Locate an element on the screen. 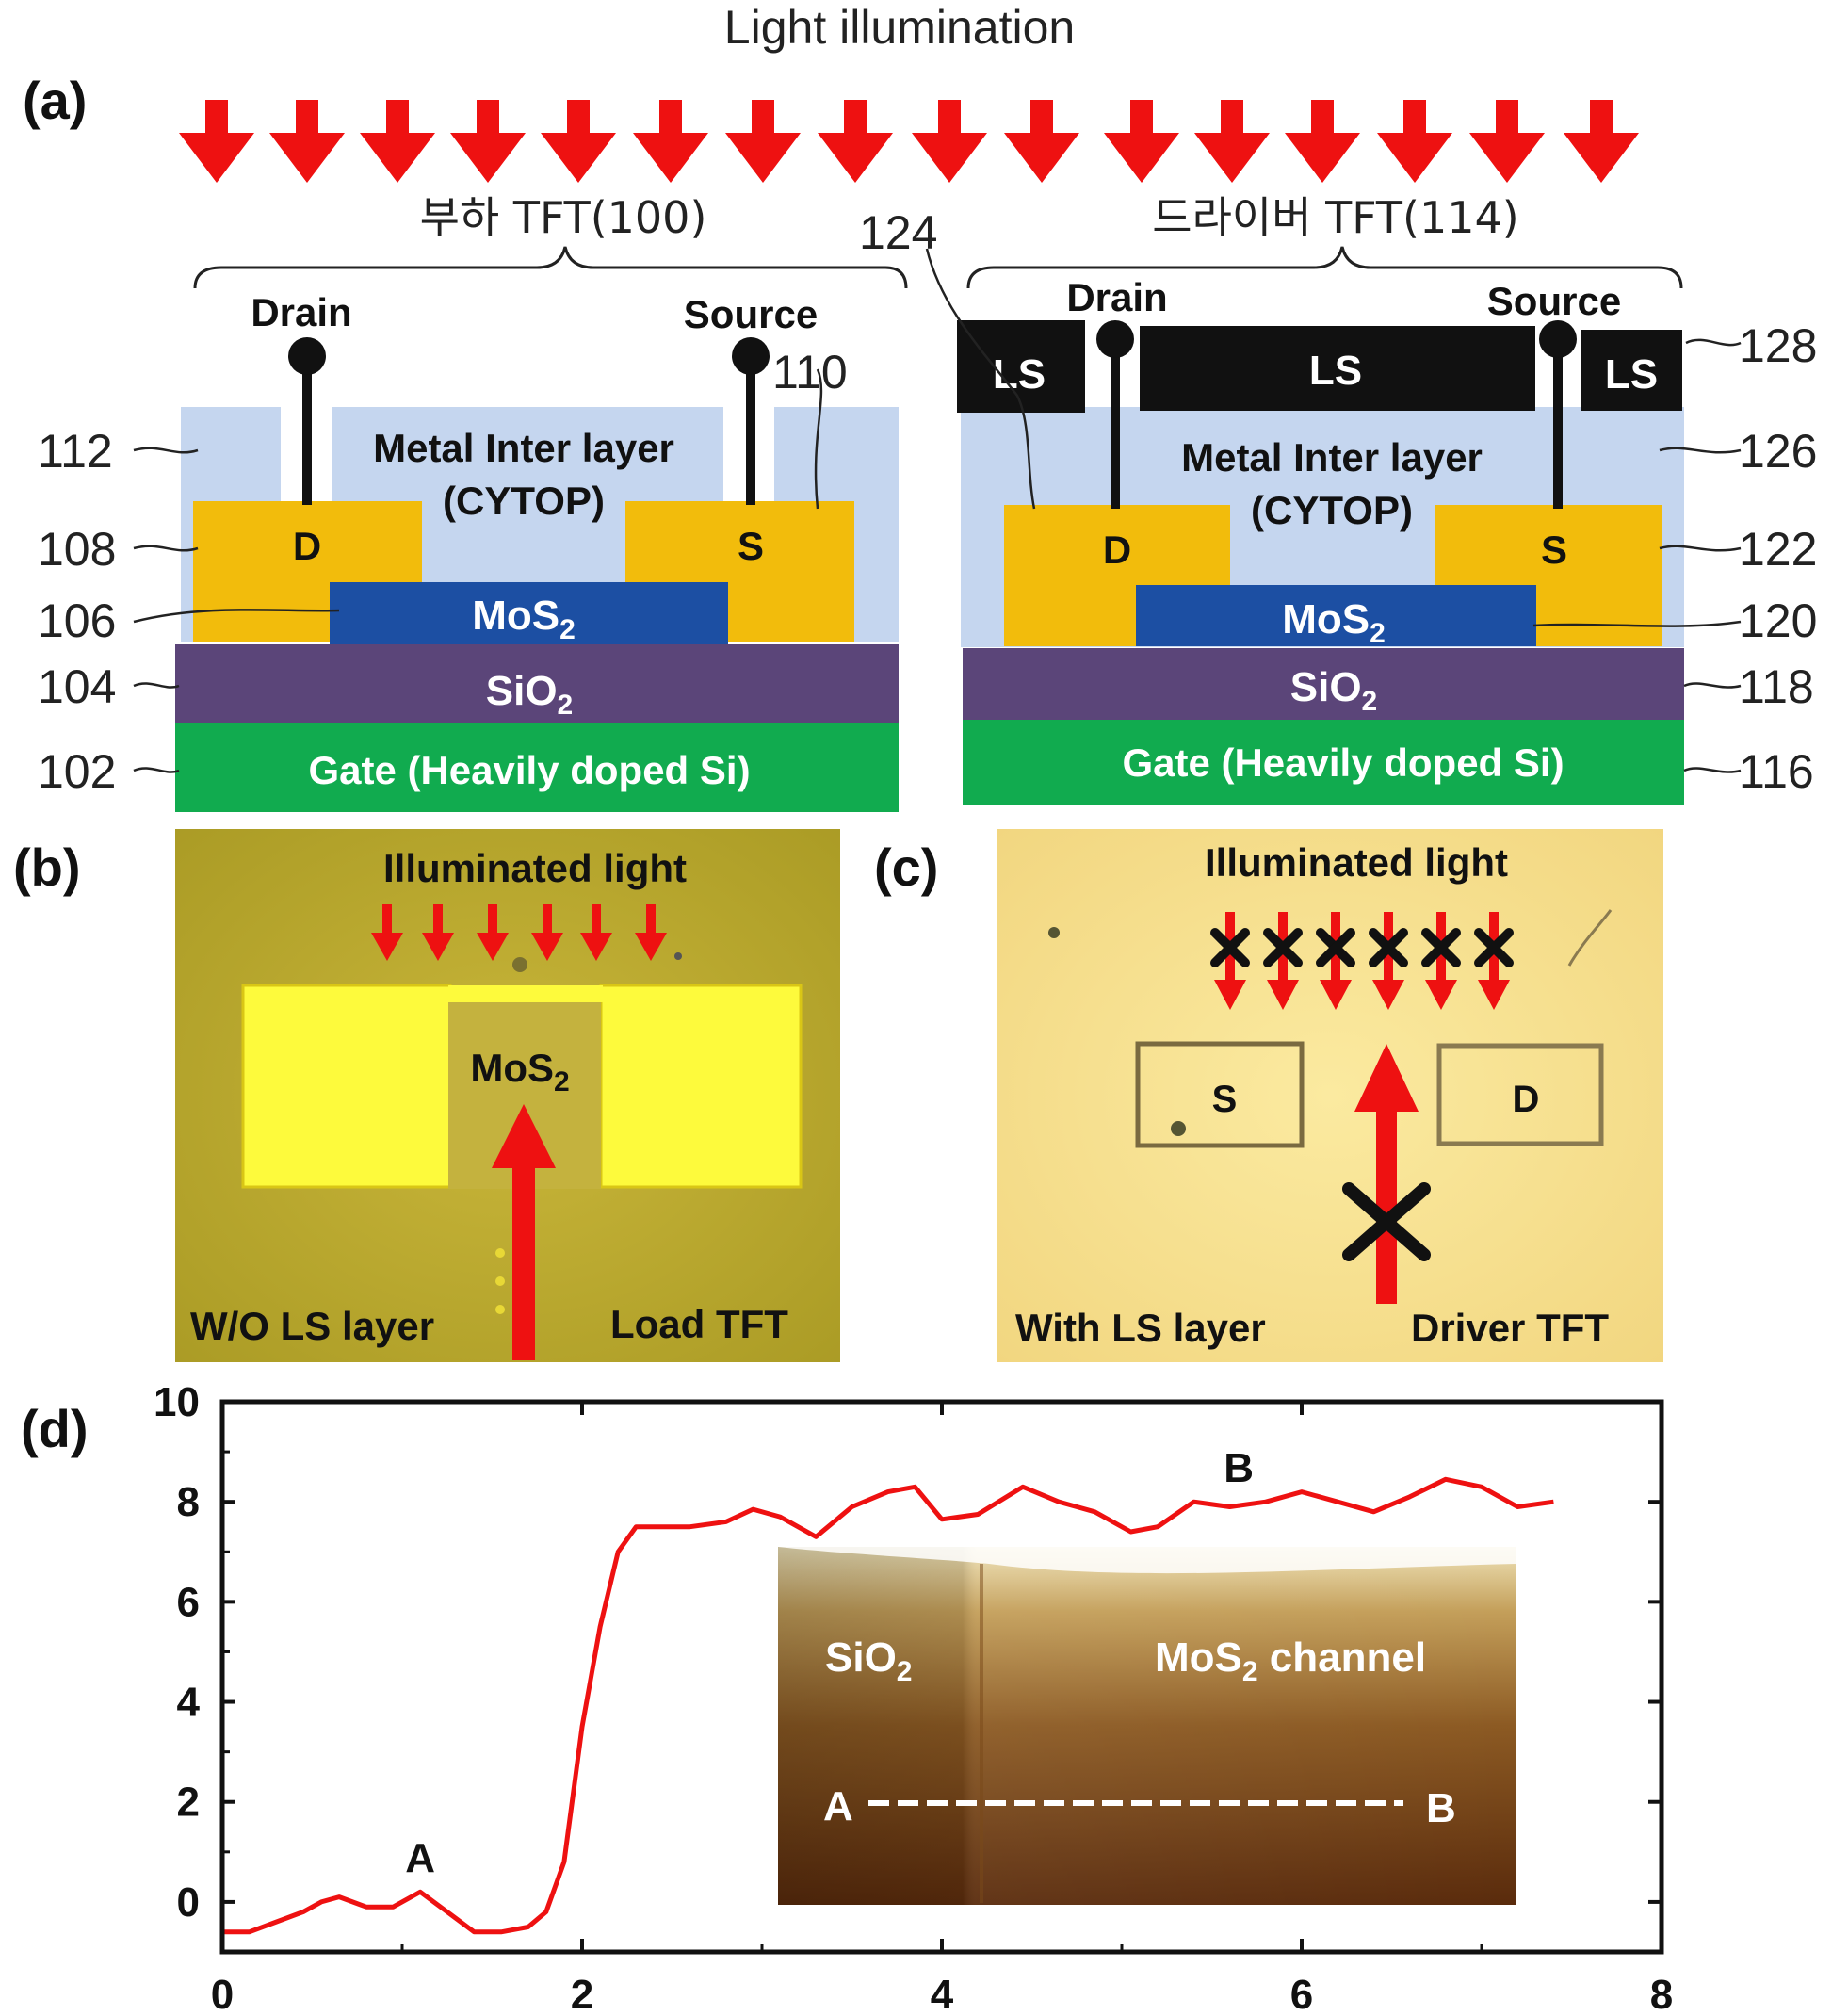 This screenshot has width=1832, height=2016. y-tick-label: 6 is located at coordinates (188, 1602).